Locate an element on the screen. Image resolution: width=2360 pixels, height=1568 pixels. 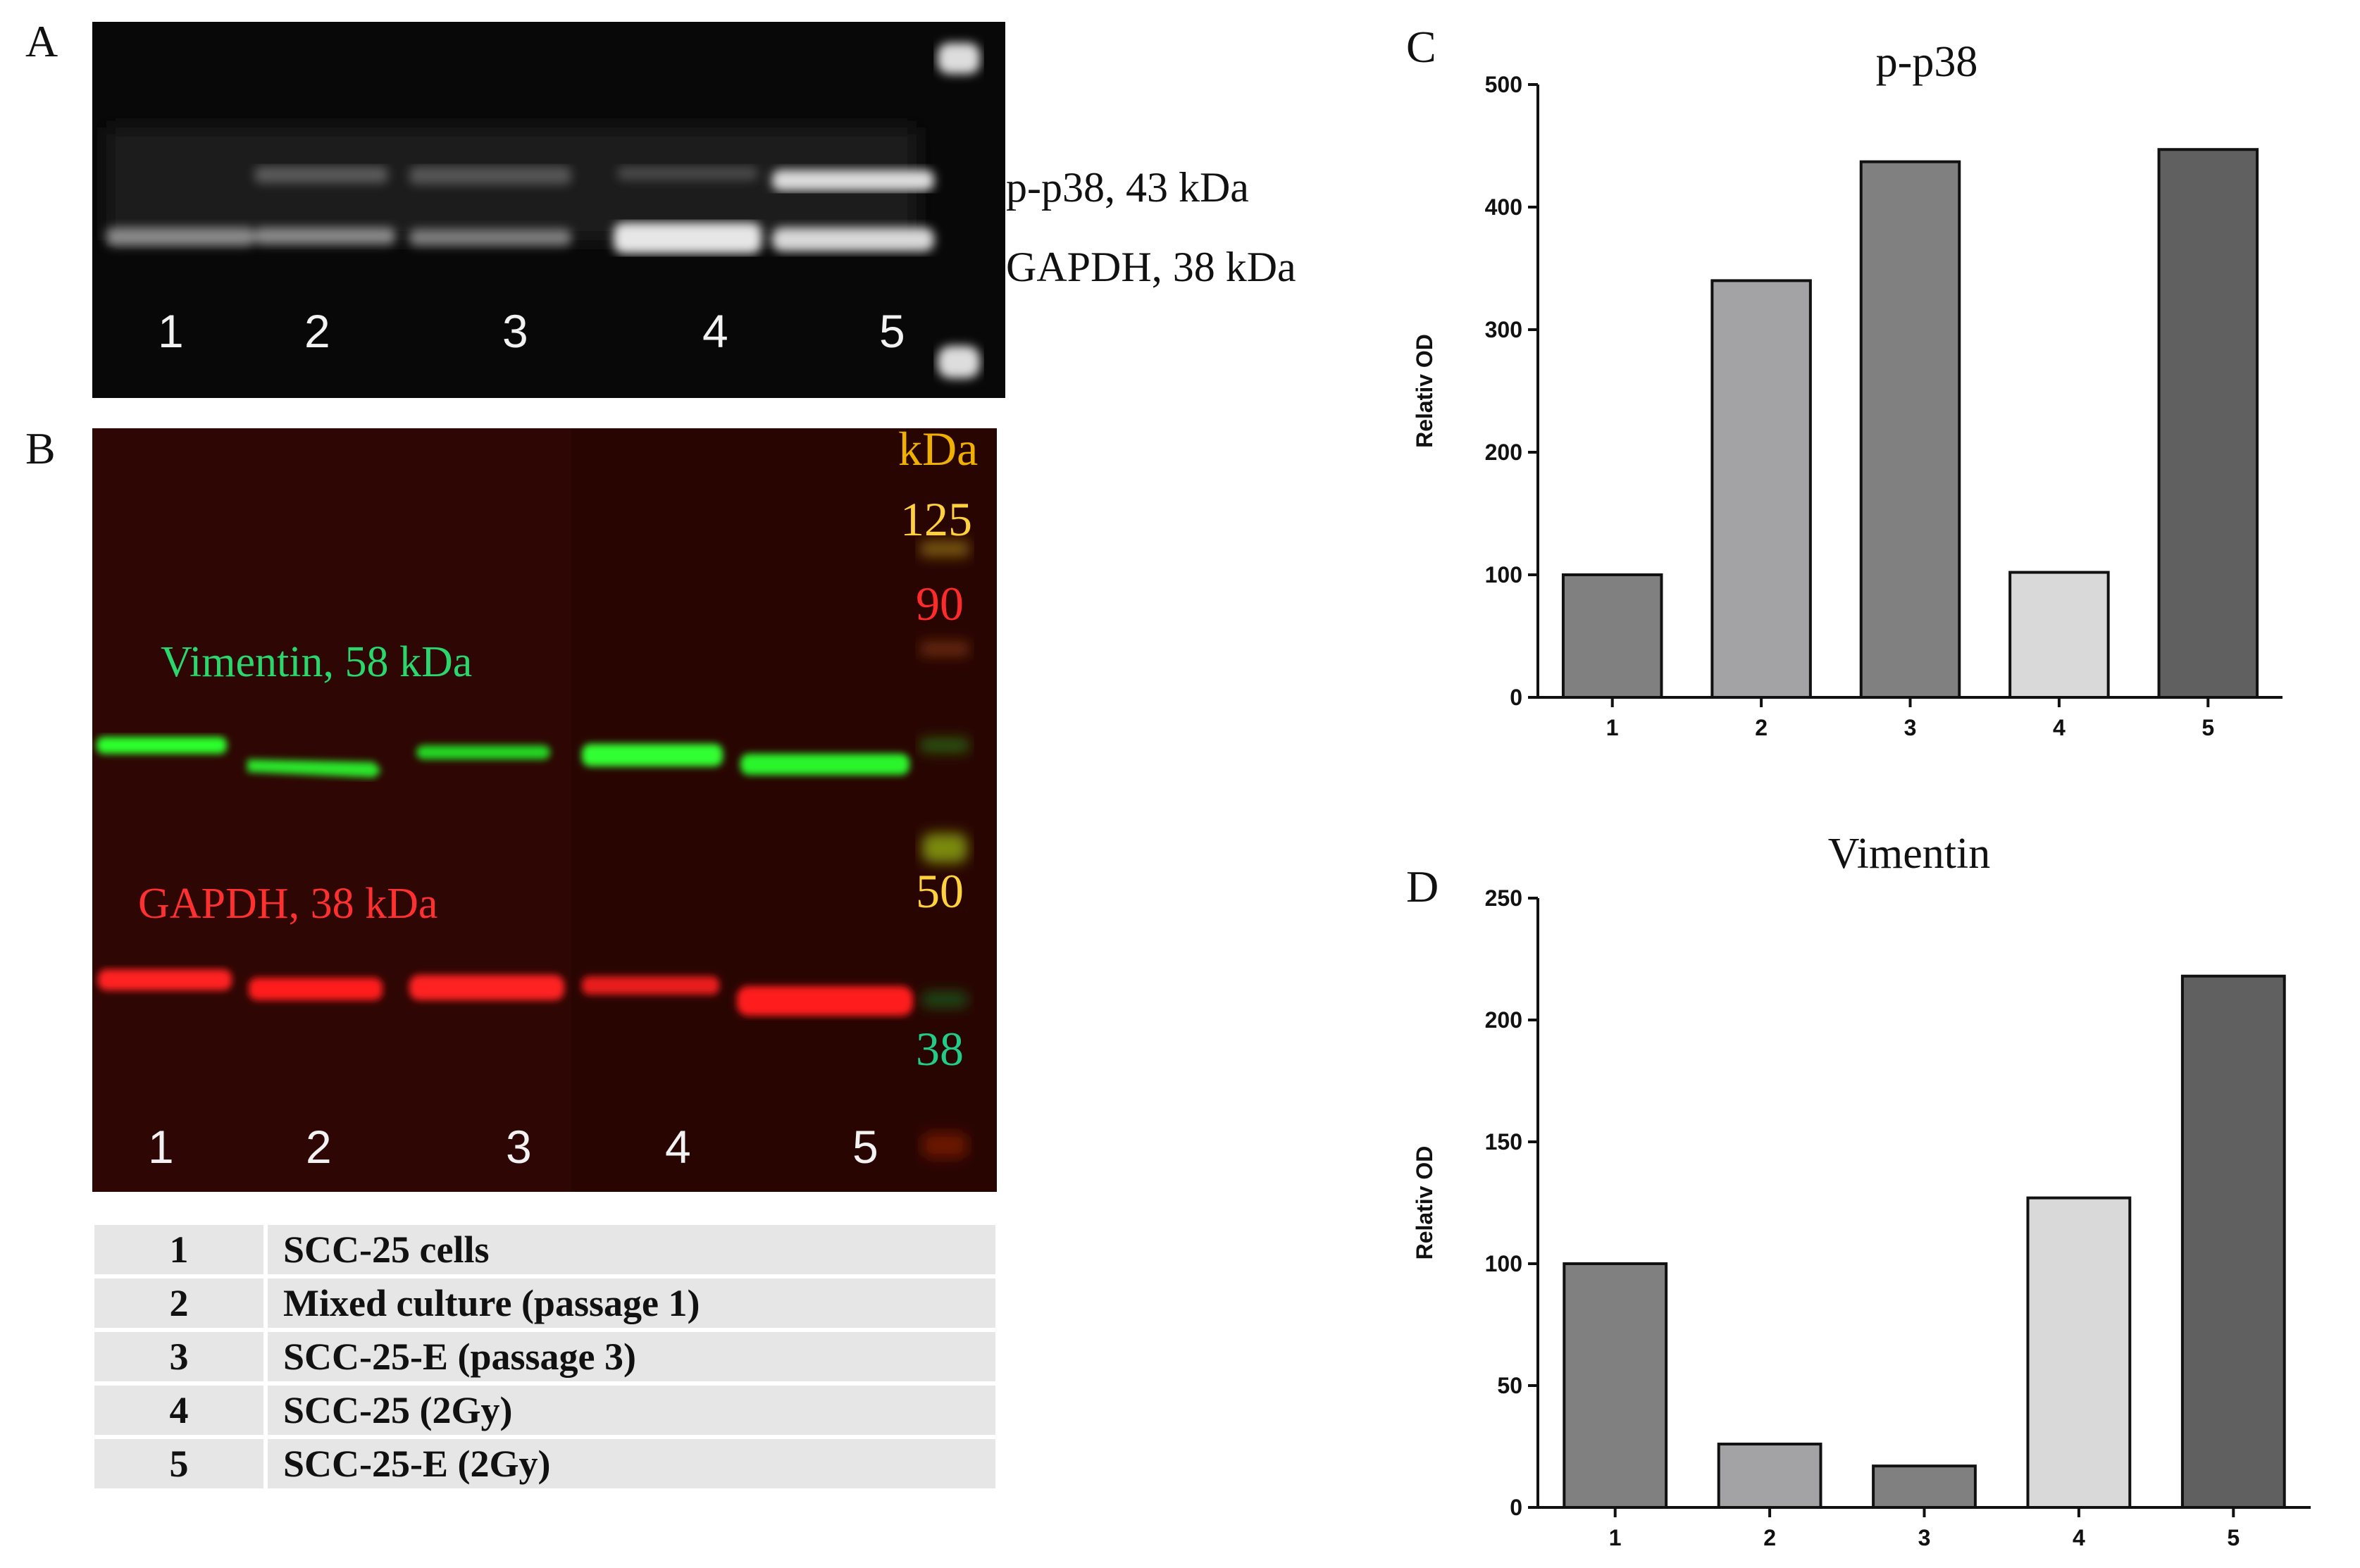
band-label-gapdh: GAPDH, 38 kDa is located at coordinates (1151, 267).